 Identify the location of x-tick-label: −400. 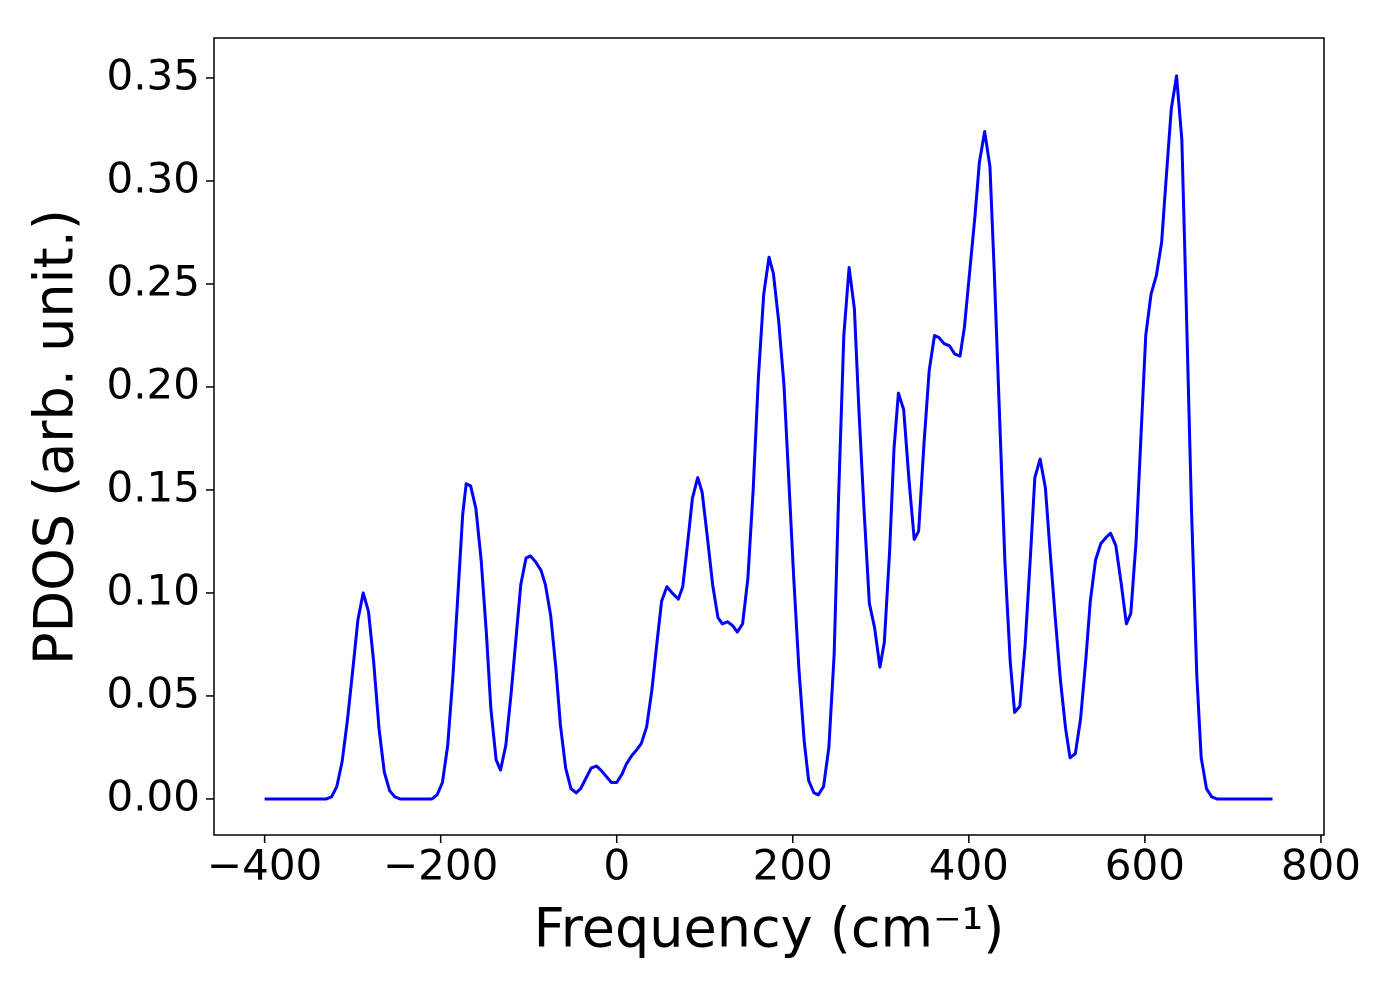
(264, 865).